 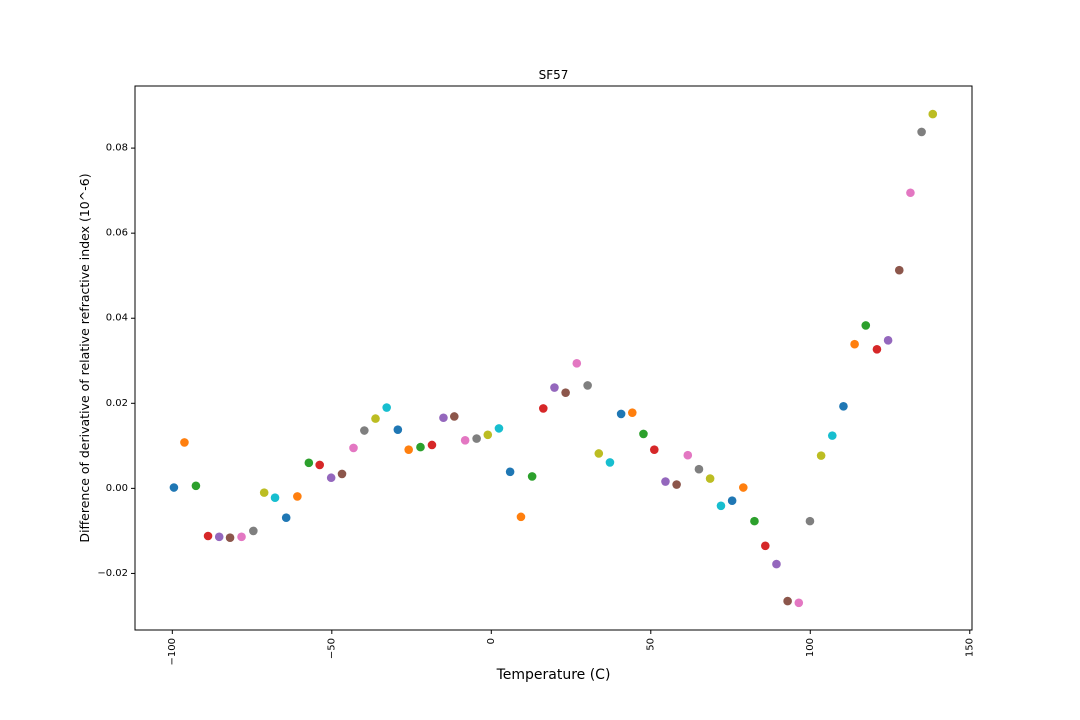 I want to click on x-axis-ticks: −100 −50 0 50 100 150, so click(x=571, y=647).